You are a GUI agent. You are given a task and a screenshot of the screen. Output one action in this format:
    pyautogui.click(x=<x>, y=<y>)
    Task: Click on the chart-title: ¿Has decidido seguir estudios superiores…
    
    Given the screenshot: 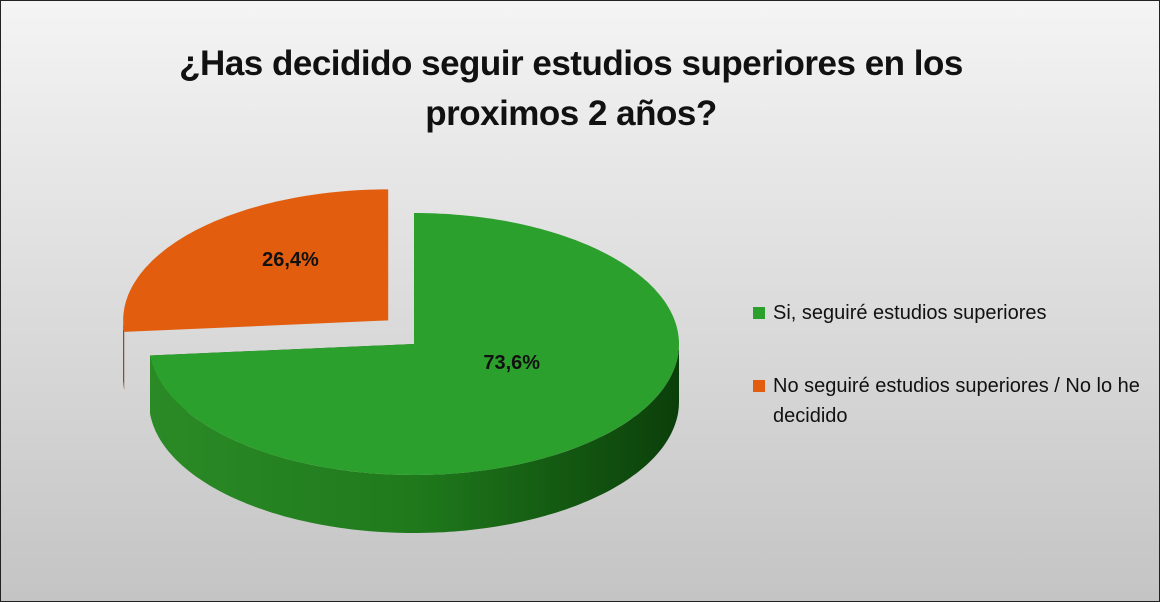 What is the action you would take?
    pyautogui.click(x=571, y=88)
    